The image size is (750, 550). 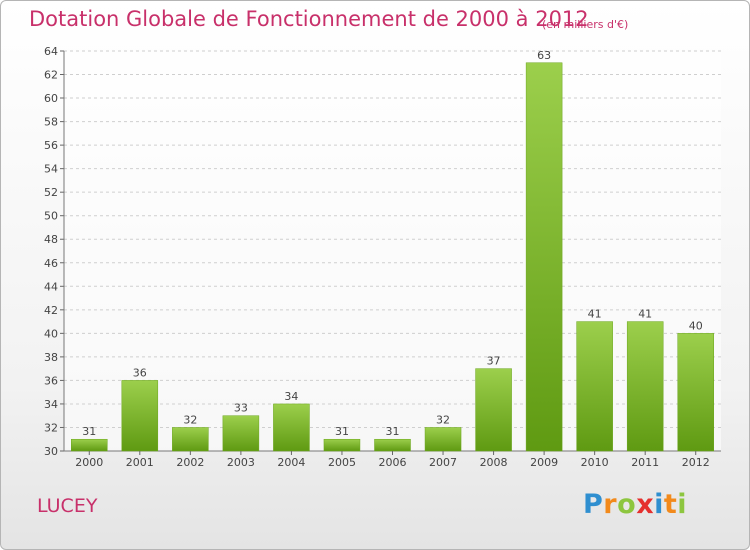 I want to click on y-tick-label: 48, so click(x=51, y=239).